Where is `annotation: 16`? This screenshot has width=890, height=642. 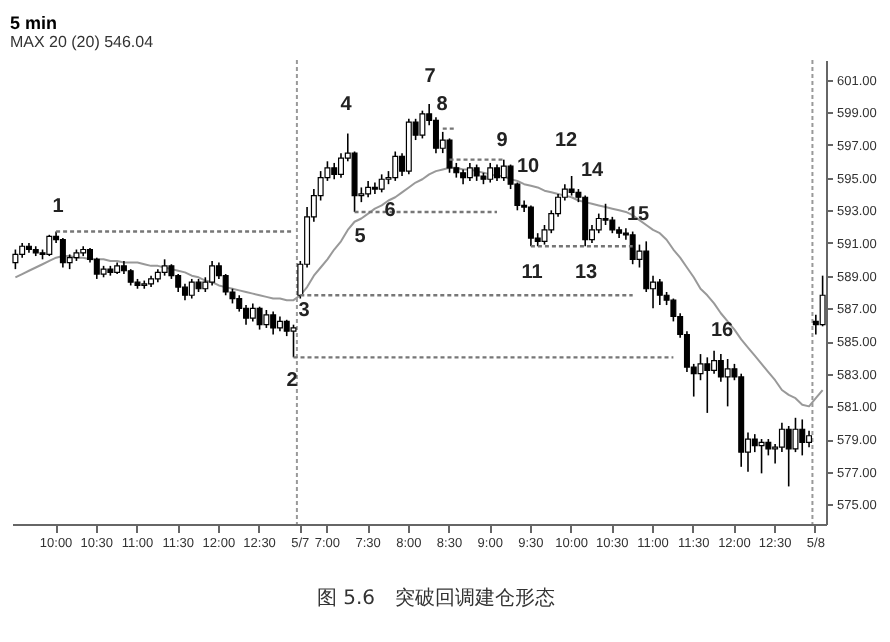 annotation: 16 is located at coordinates (722, 331).